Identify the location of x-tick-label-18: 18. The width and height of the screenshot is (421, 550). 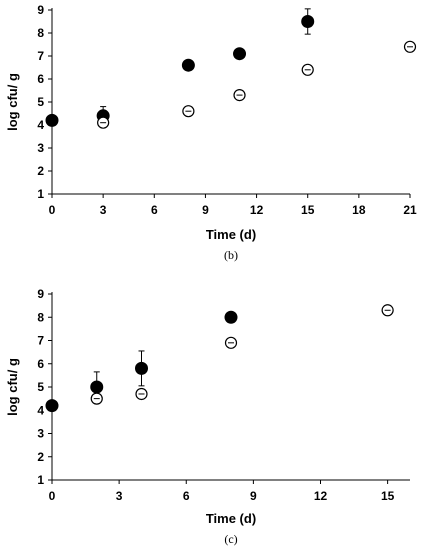
(359, 210).